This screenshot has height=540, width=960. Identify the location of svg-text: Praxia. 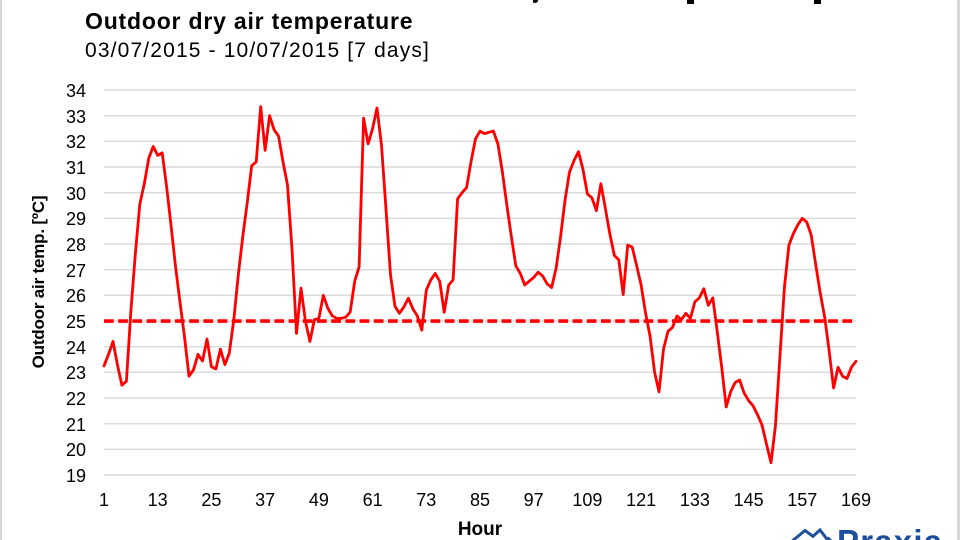
(890, 531).